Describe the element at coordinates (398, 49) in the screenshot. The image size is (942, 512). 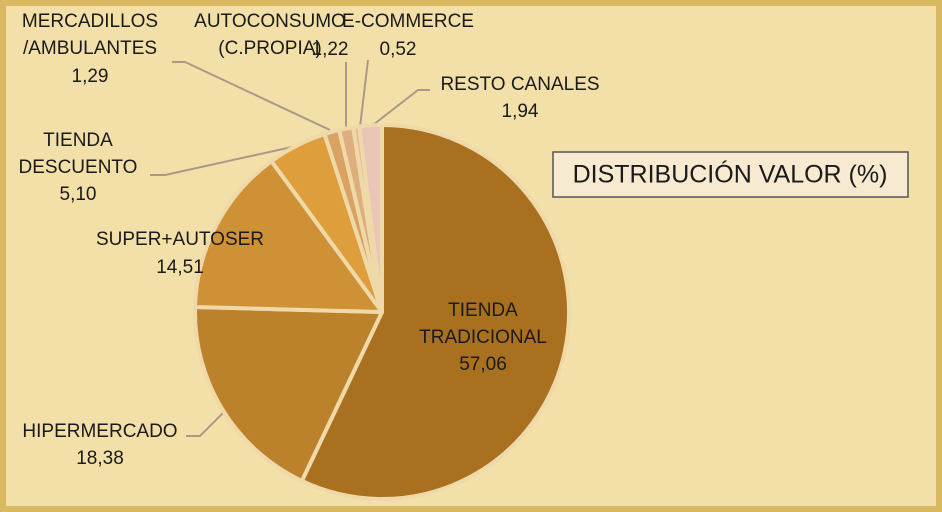
I see `value-label: 0,52` at that location.